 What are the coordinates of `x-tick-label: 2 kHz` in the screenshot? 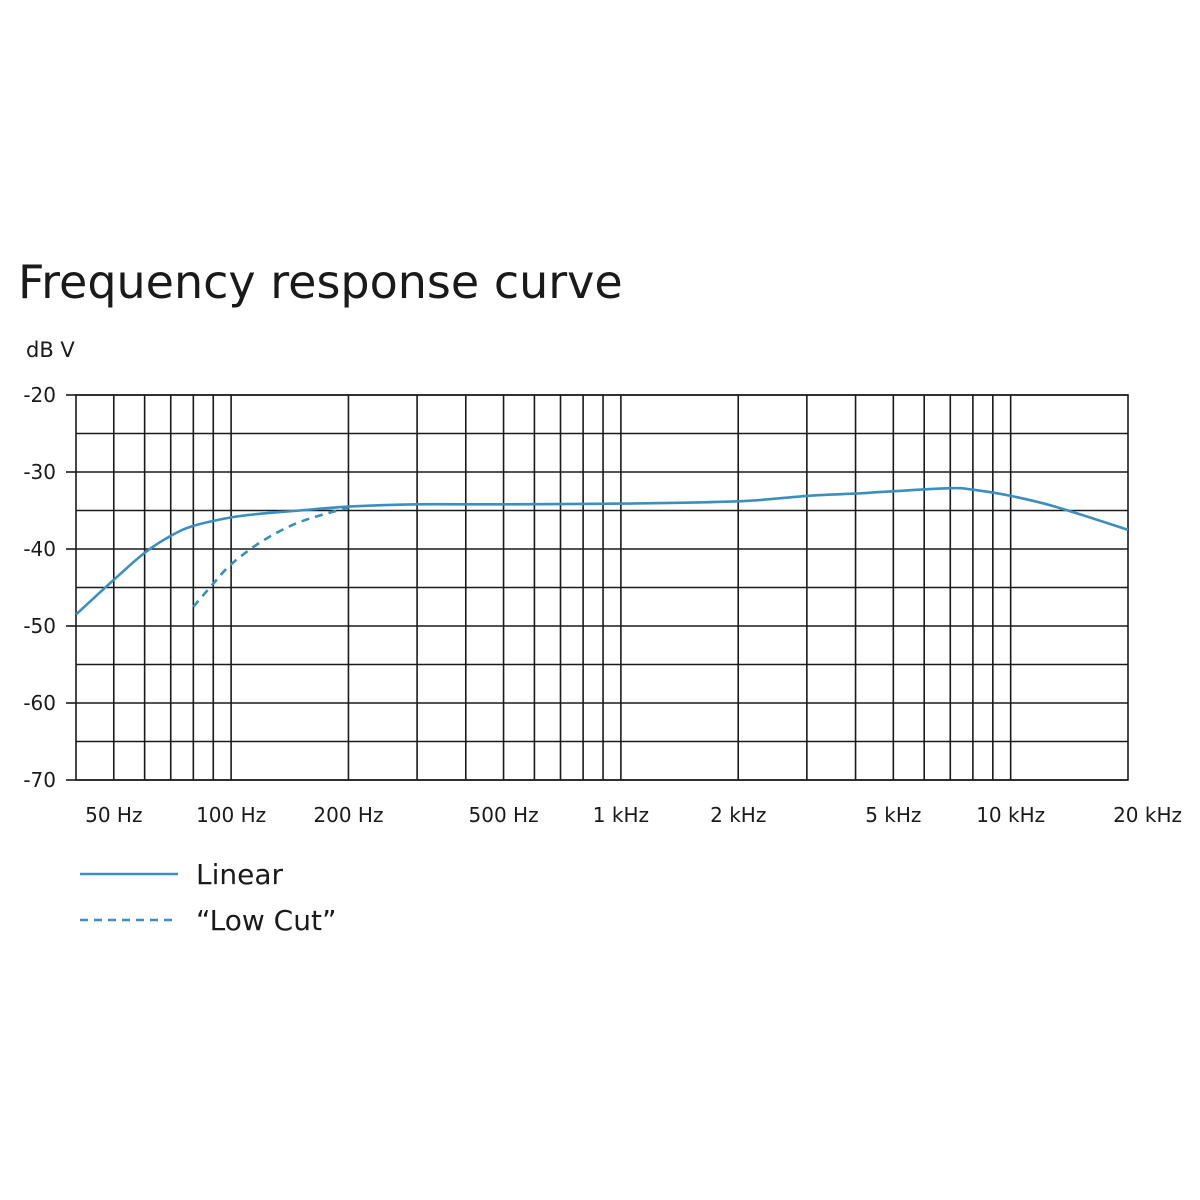 It's located at (738, 815).